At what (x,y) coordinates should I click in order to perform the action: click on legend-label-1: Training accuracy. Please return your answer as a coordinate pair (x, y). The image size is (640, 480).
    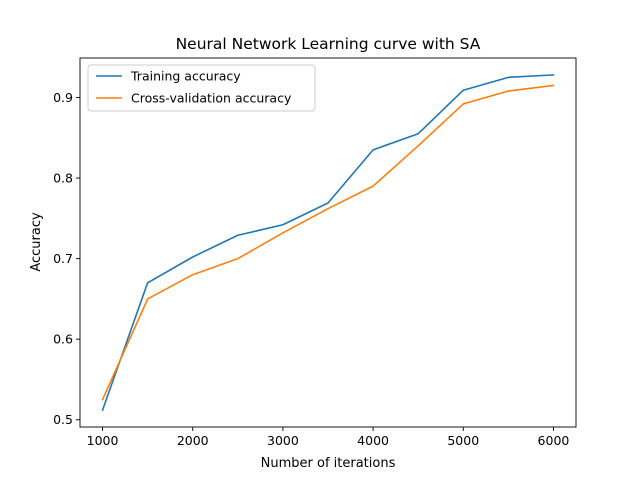
    Looking at the image, I should click on (185, 76).